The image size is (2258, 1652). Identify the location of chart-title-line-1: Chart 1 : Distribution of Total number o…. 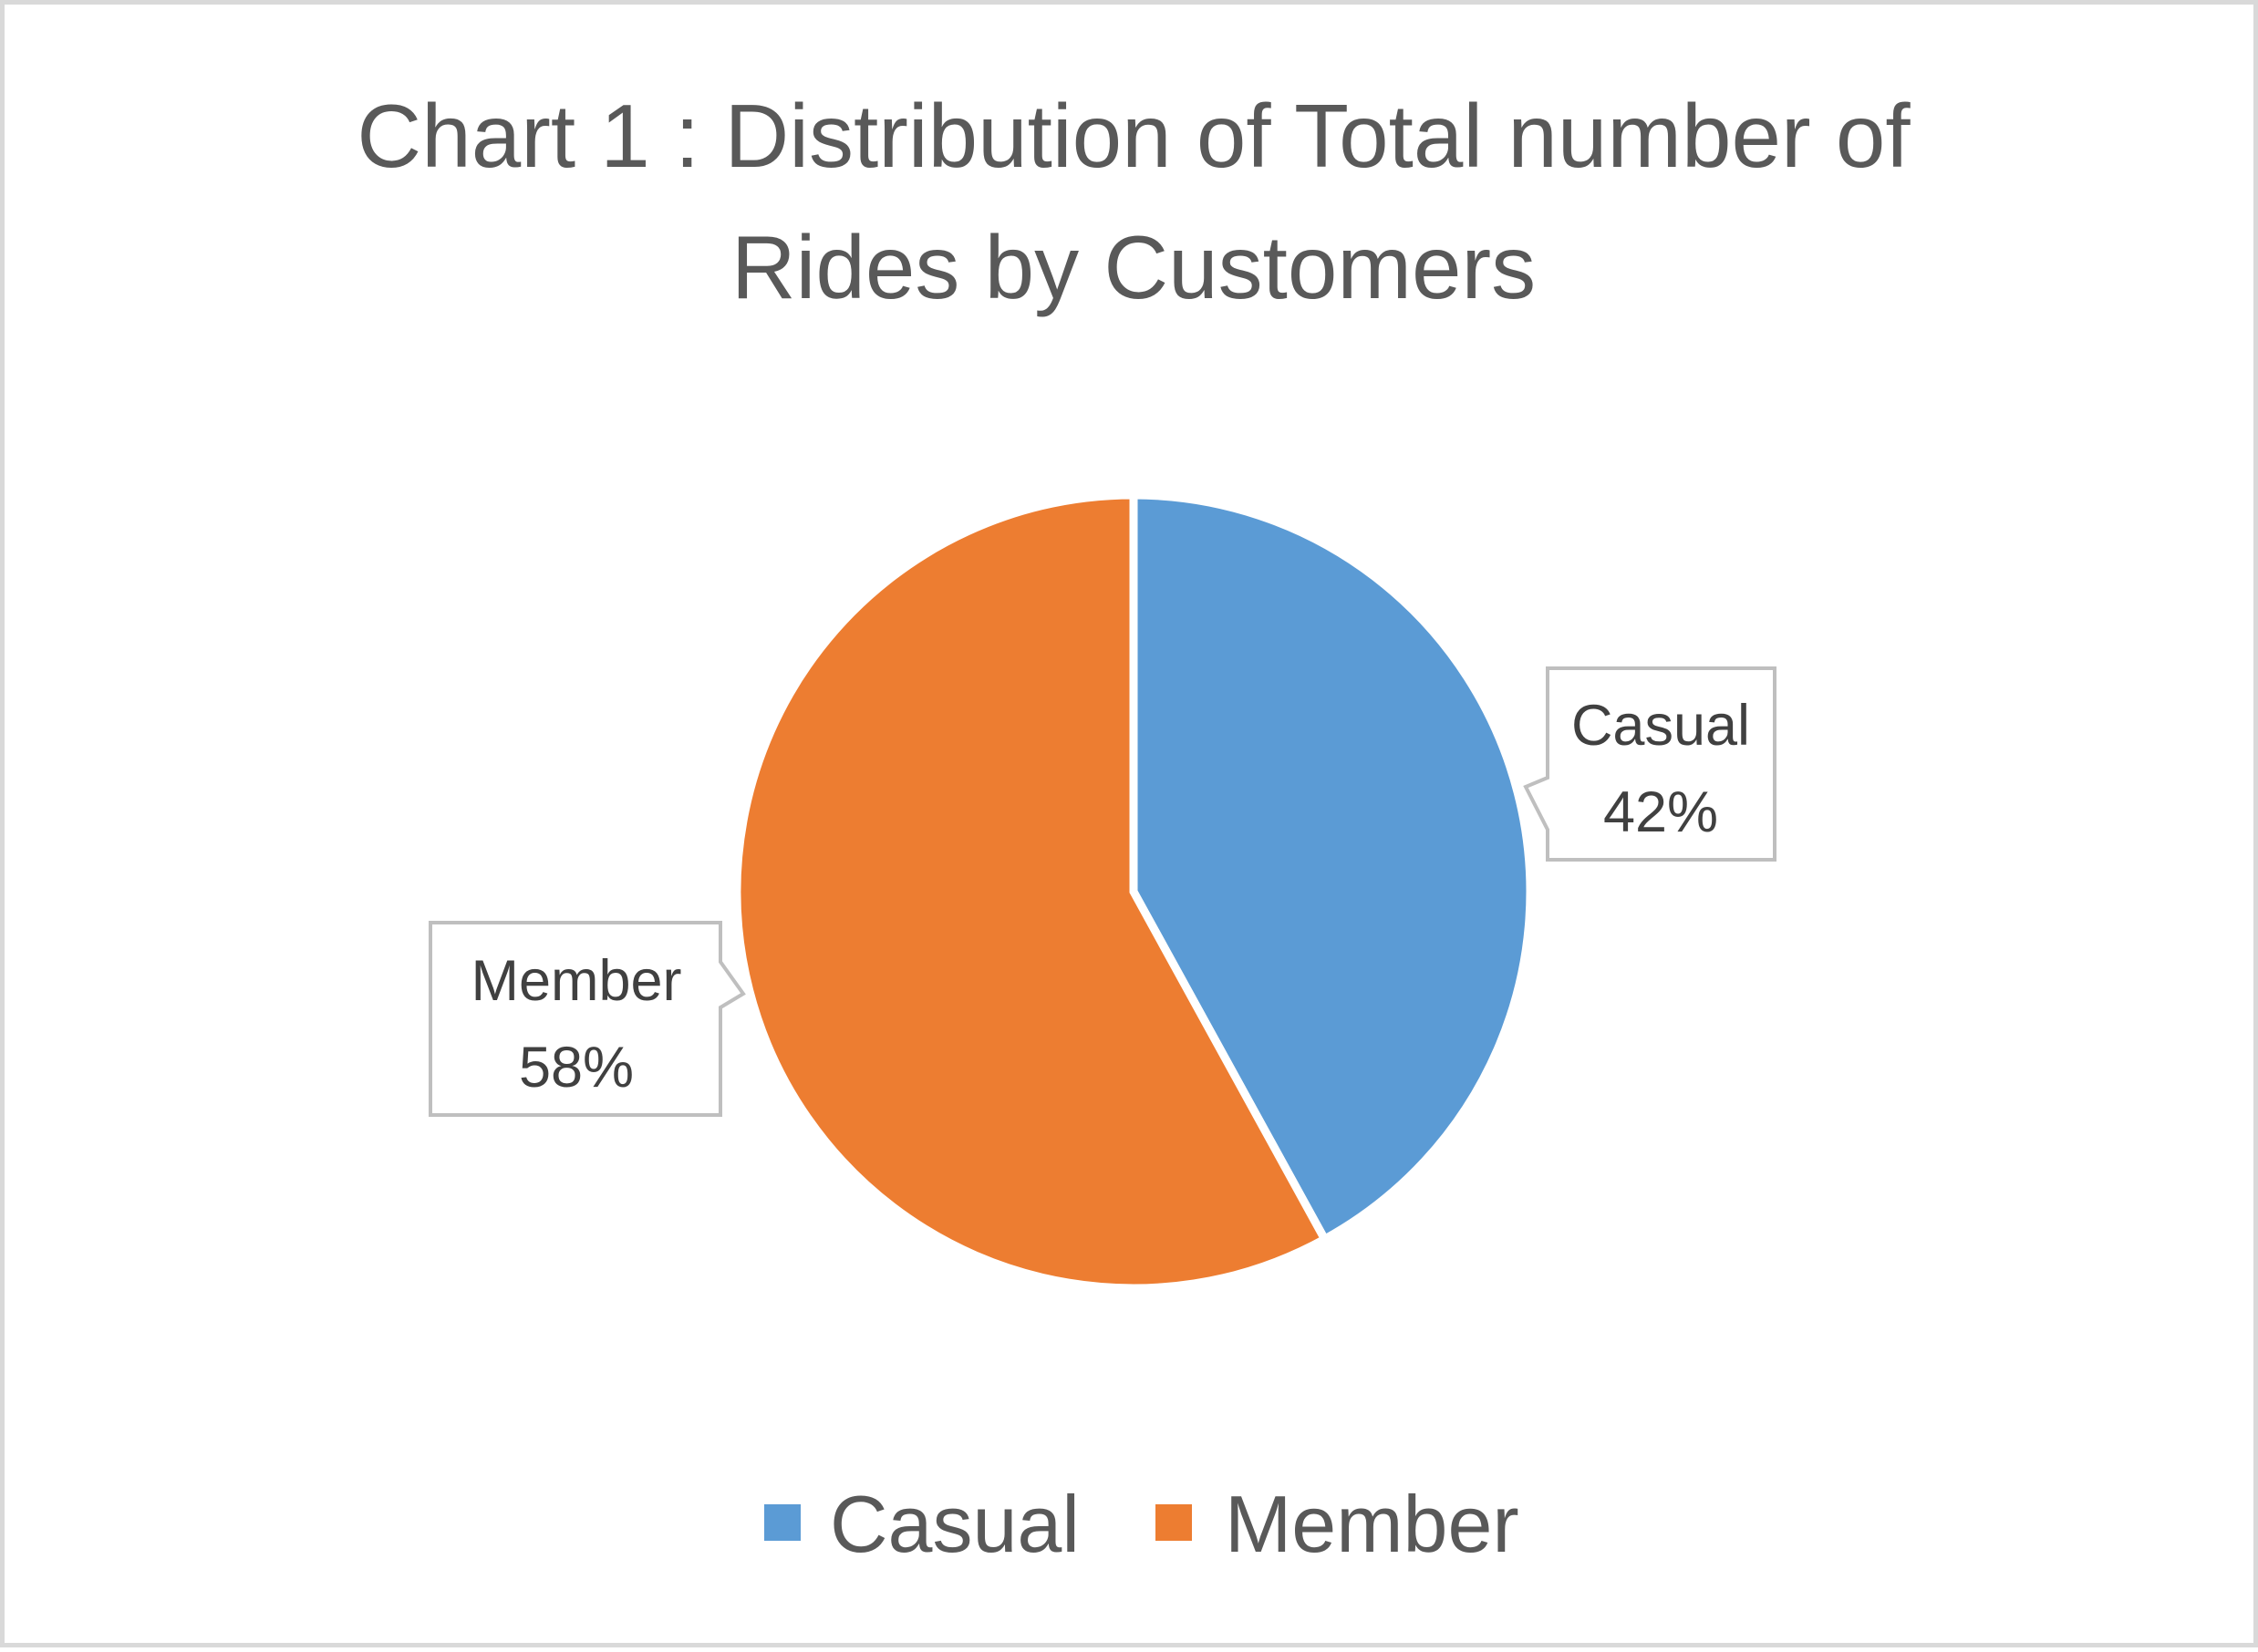
(1134, 136).